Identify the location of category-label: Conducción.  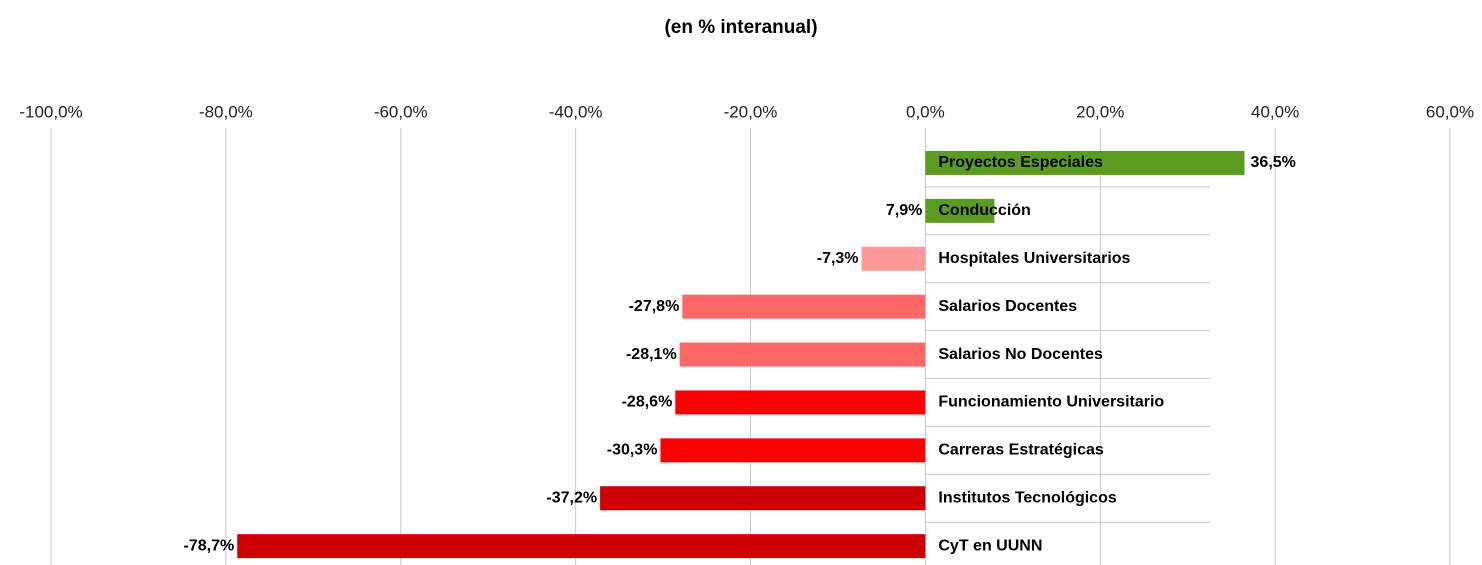
(984, 210).